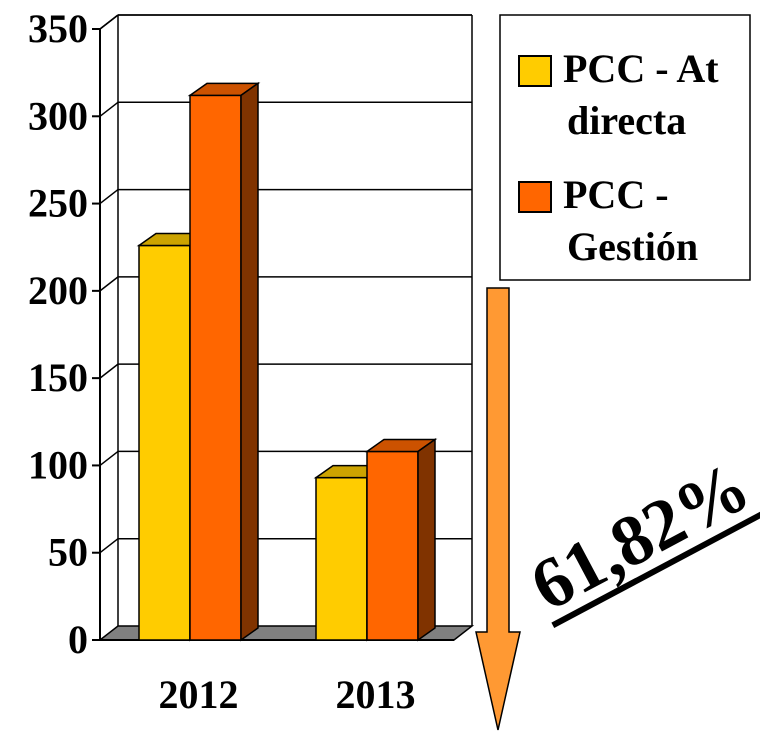 Image resolution: width=760 pixels, height=737 pixels. Describe the element at coordinates (68, 552) in the screenshot. I see `y-tick-label: 50` at that location.